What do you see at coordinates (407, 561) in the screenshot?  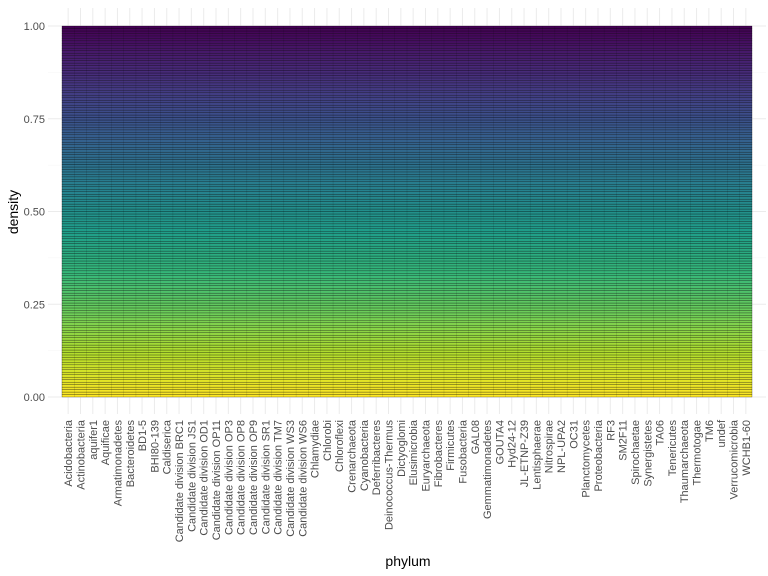 I see `x-axis-title: phylum` at bounding box center [407, 561].